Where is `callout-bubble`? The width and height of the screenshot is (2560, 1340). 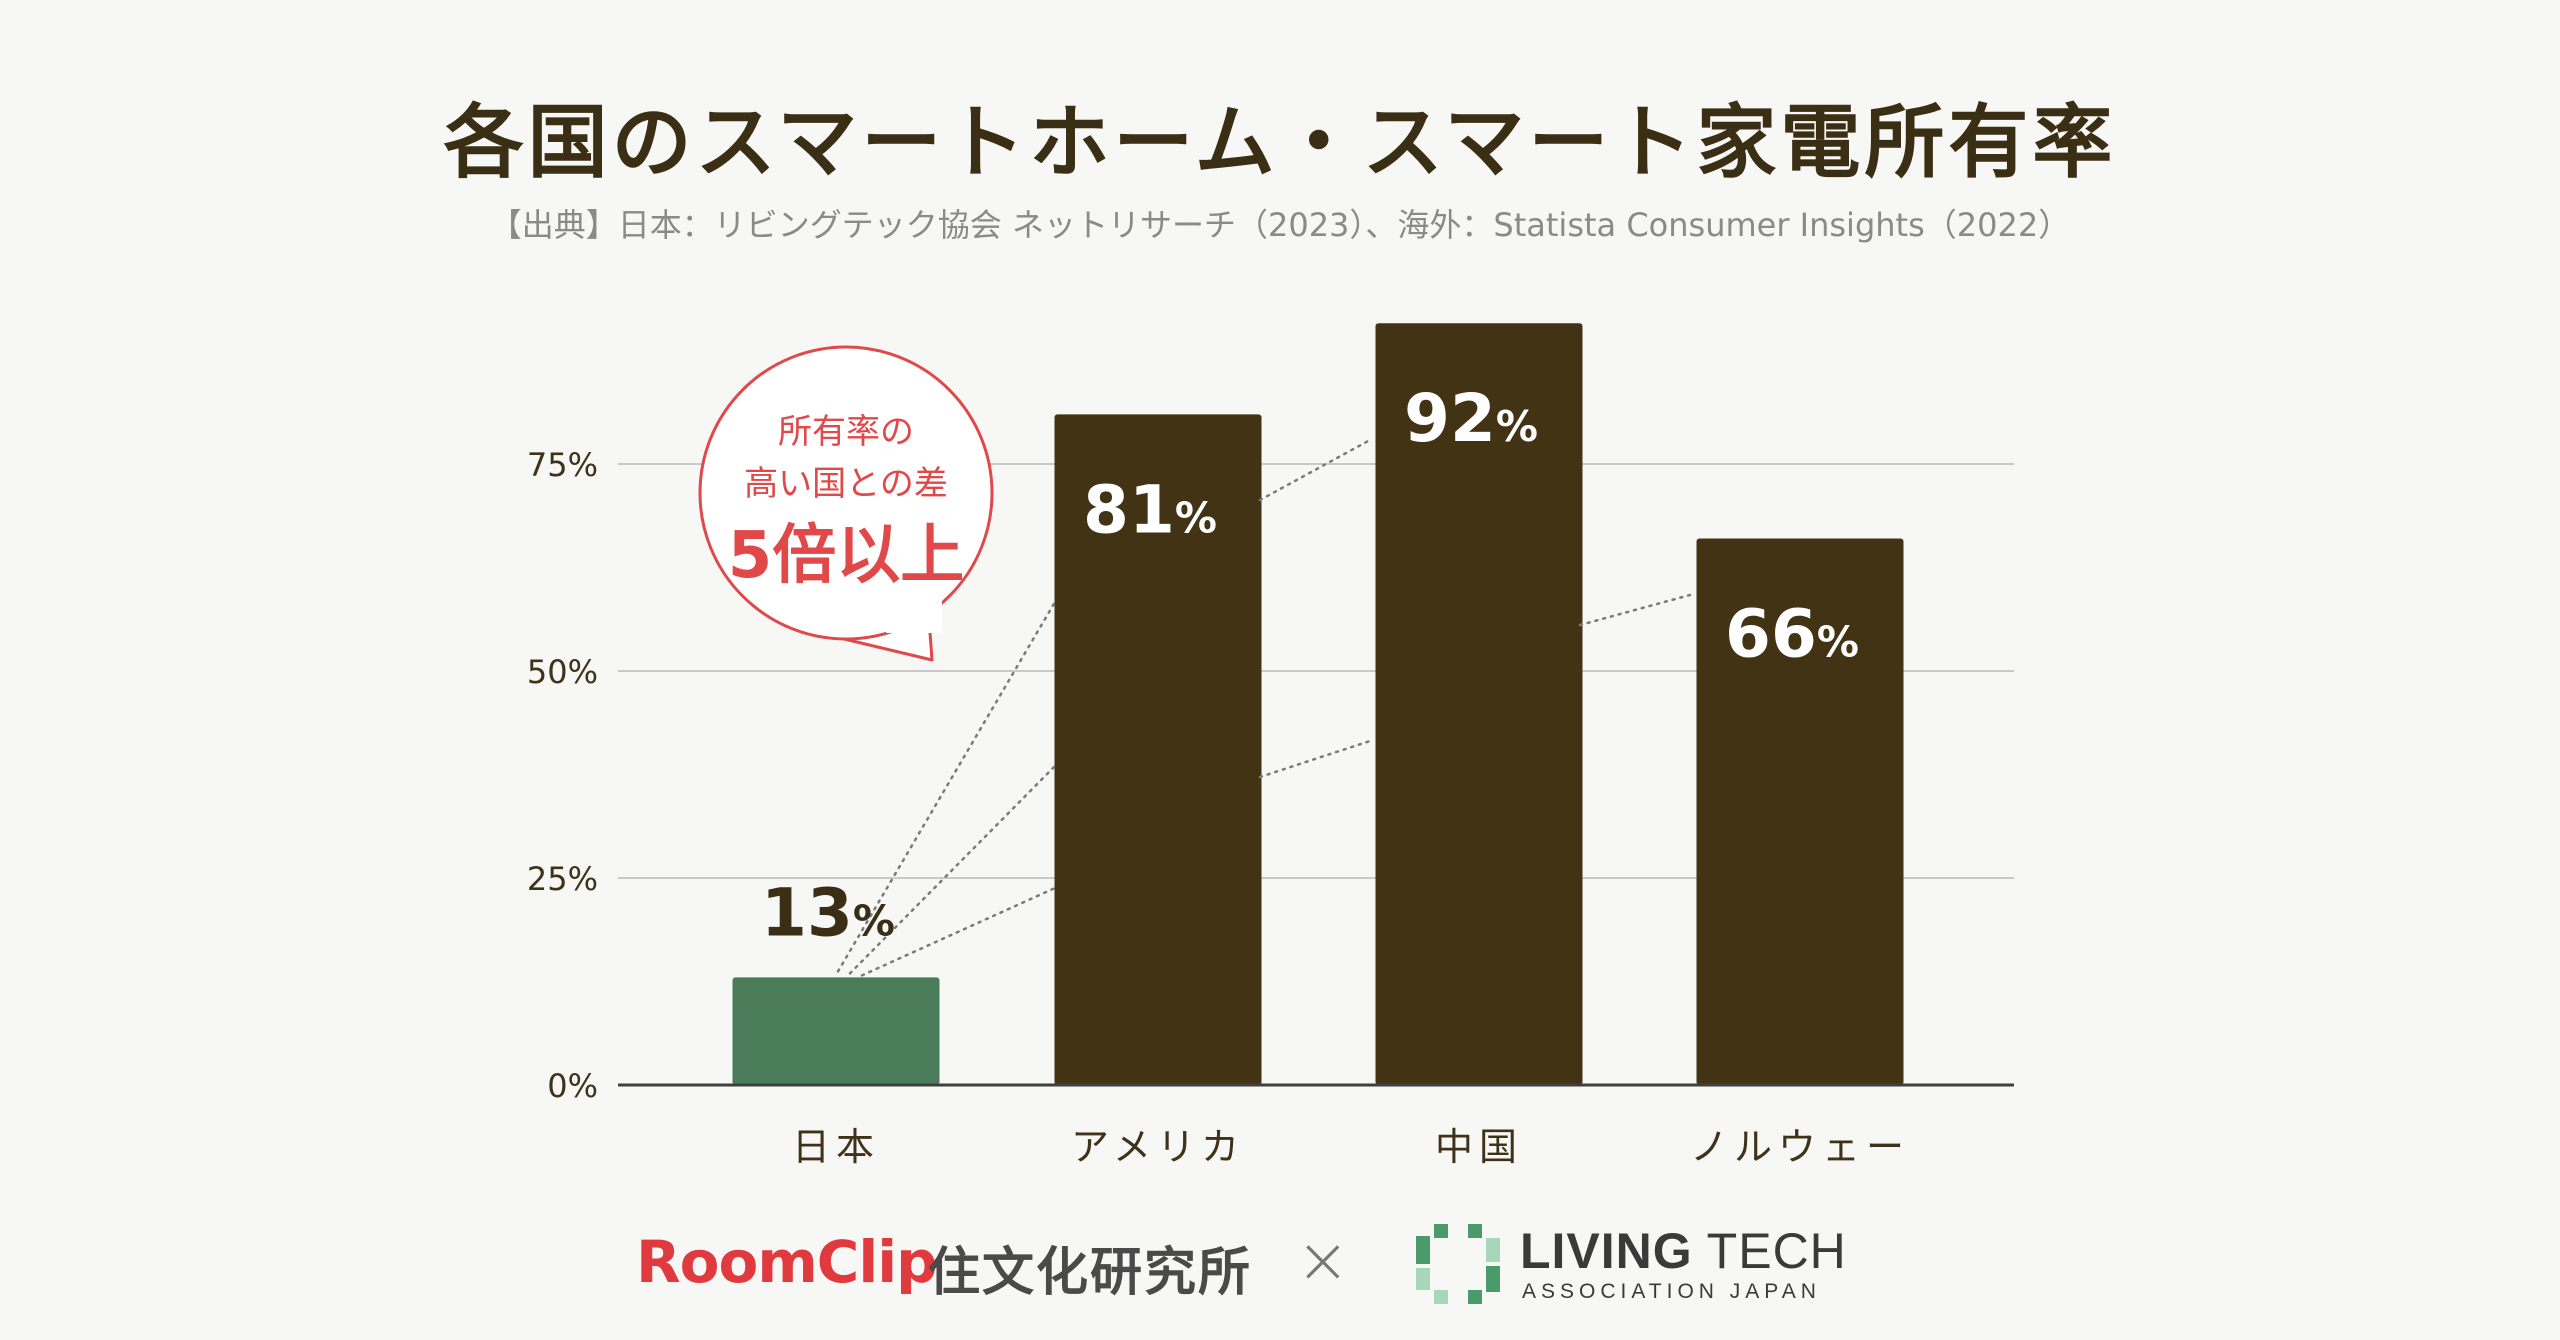
callout-bubble is located at coordinates (846, 493).